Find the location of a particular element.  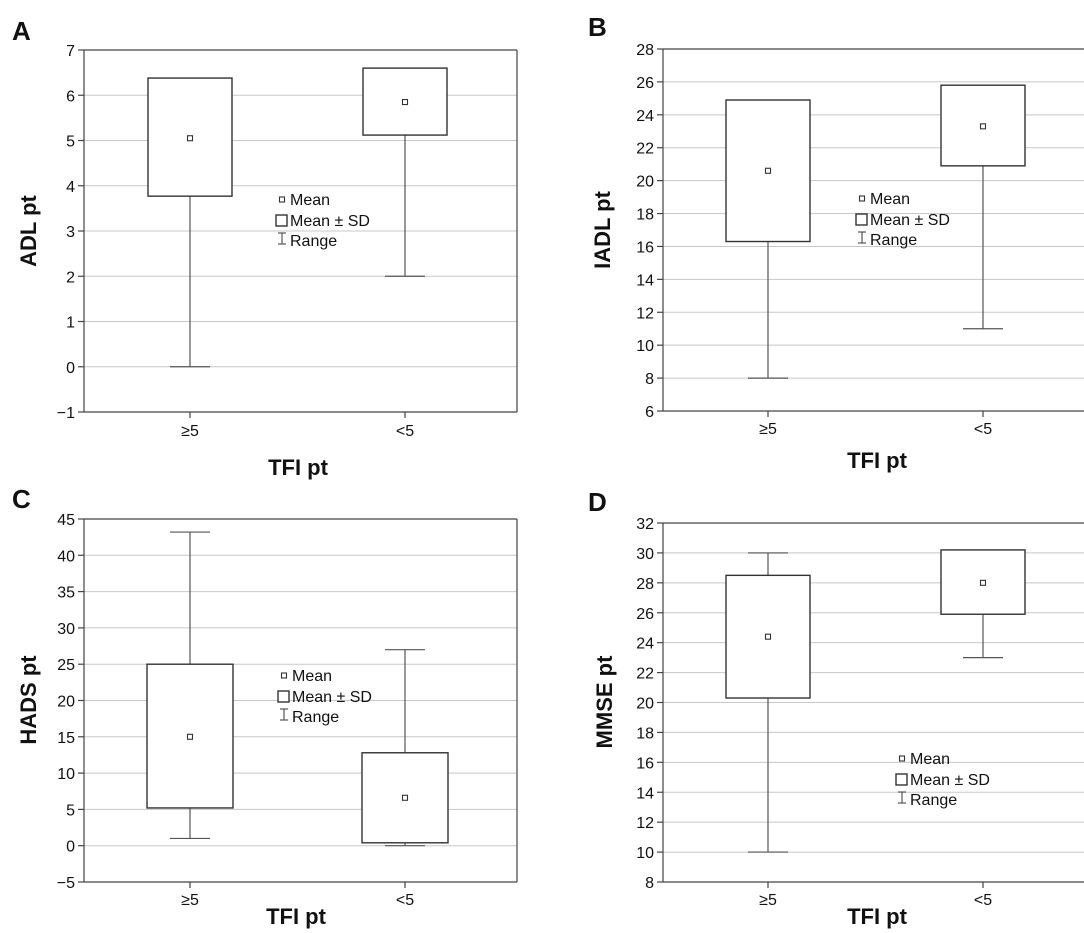

chart-a-panel-letter: A is located at coordinates (21, 31).